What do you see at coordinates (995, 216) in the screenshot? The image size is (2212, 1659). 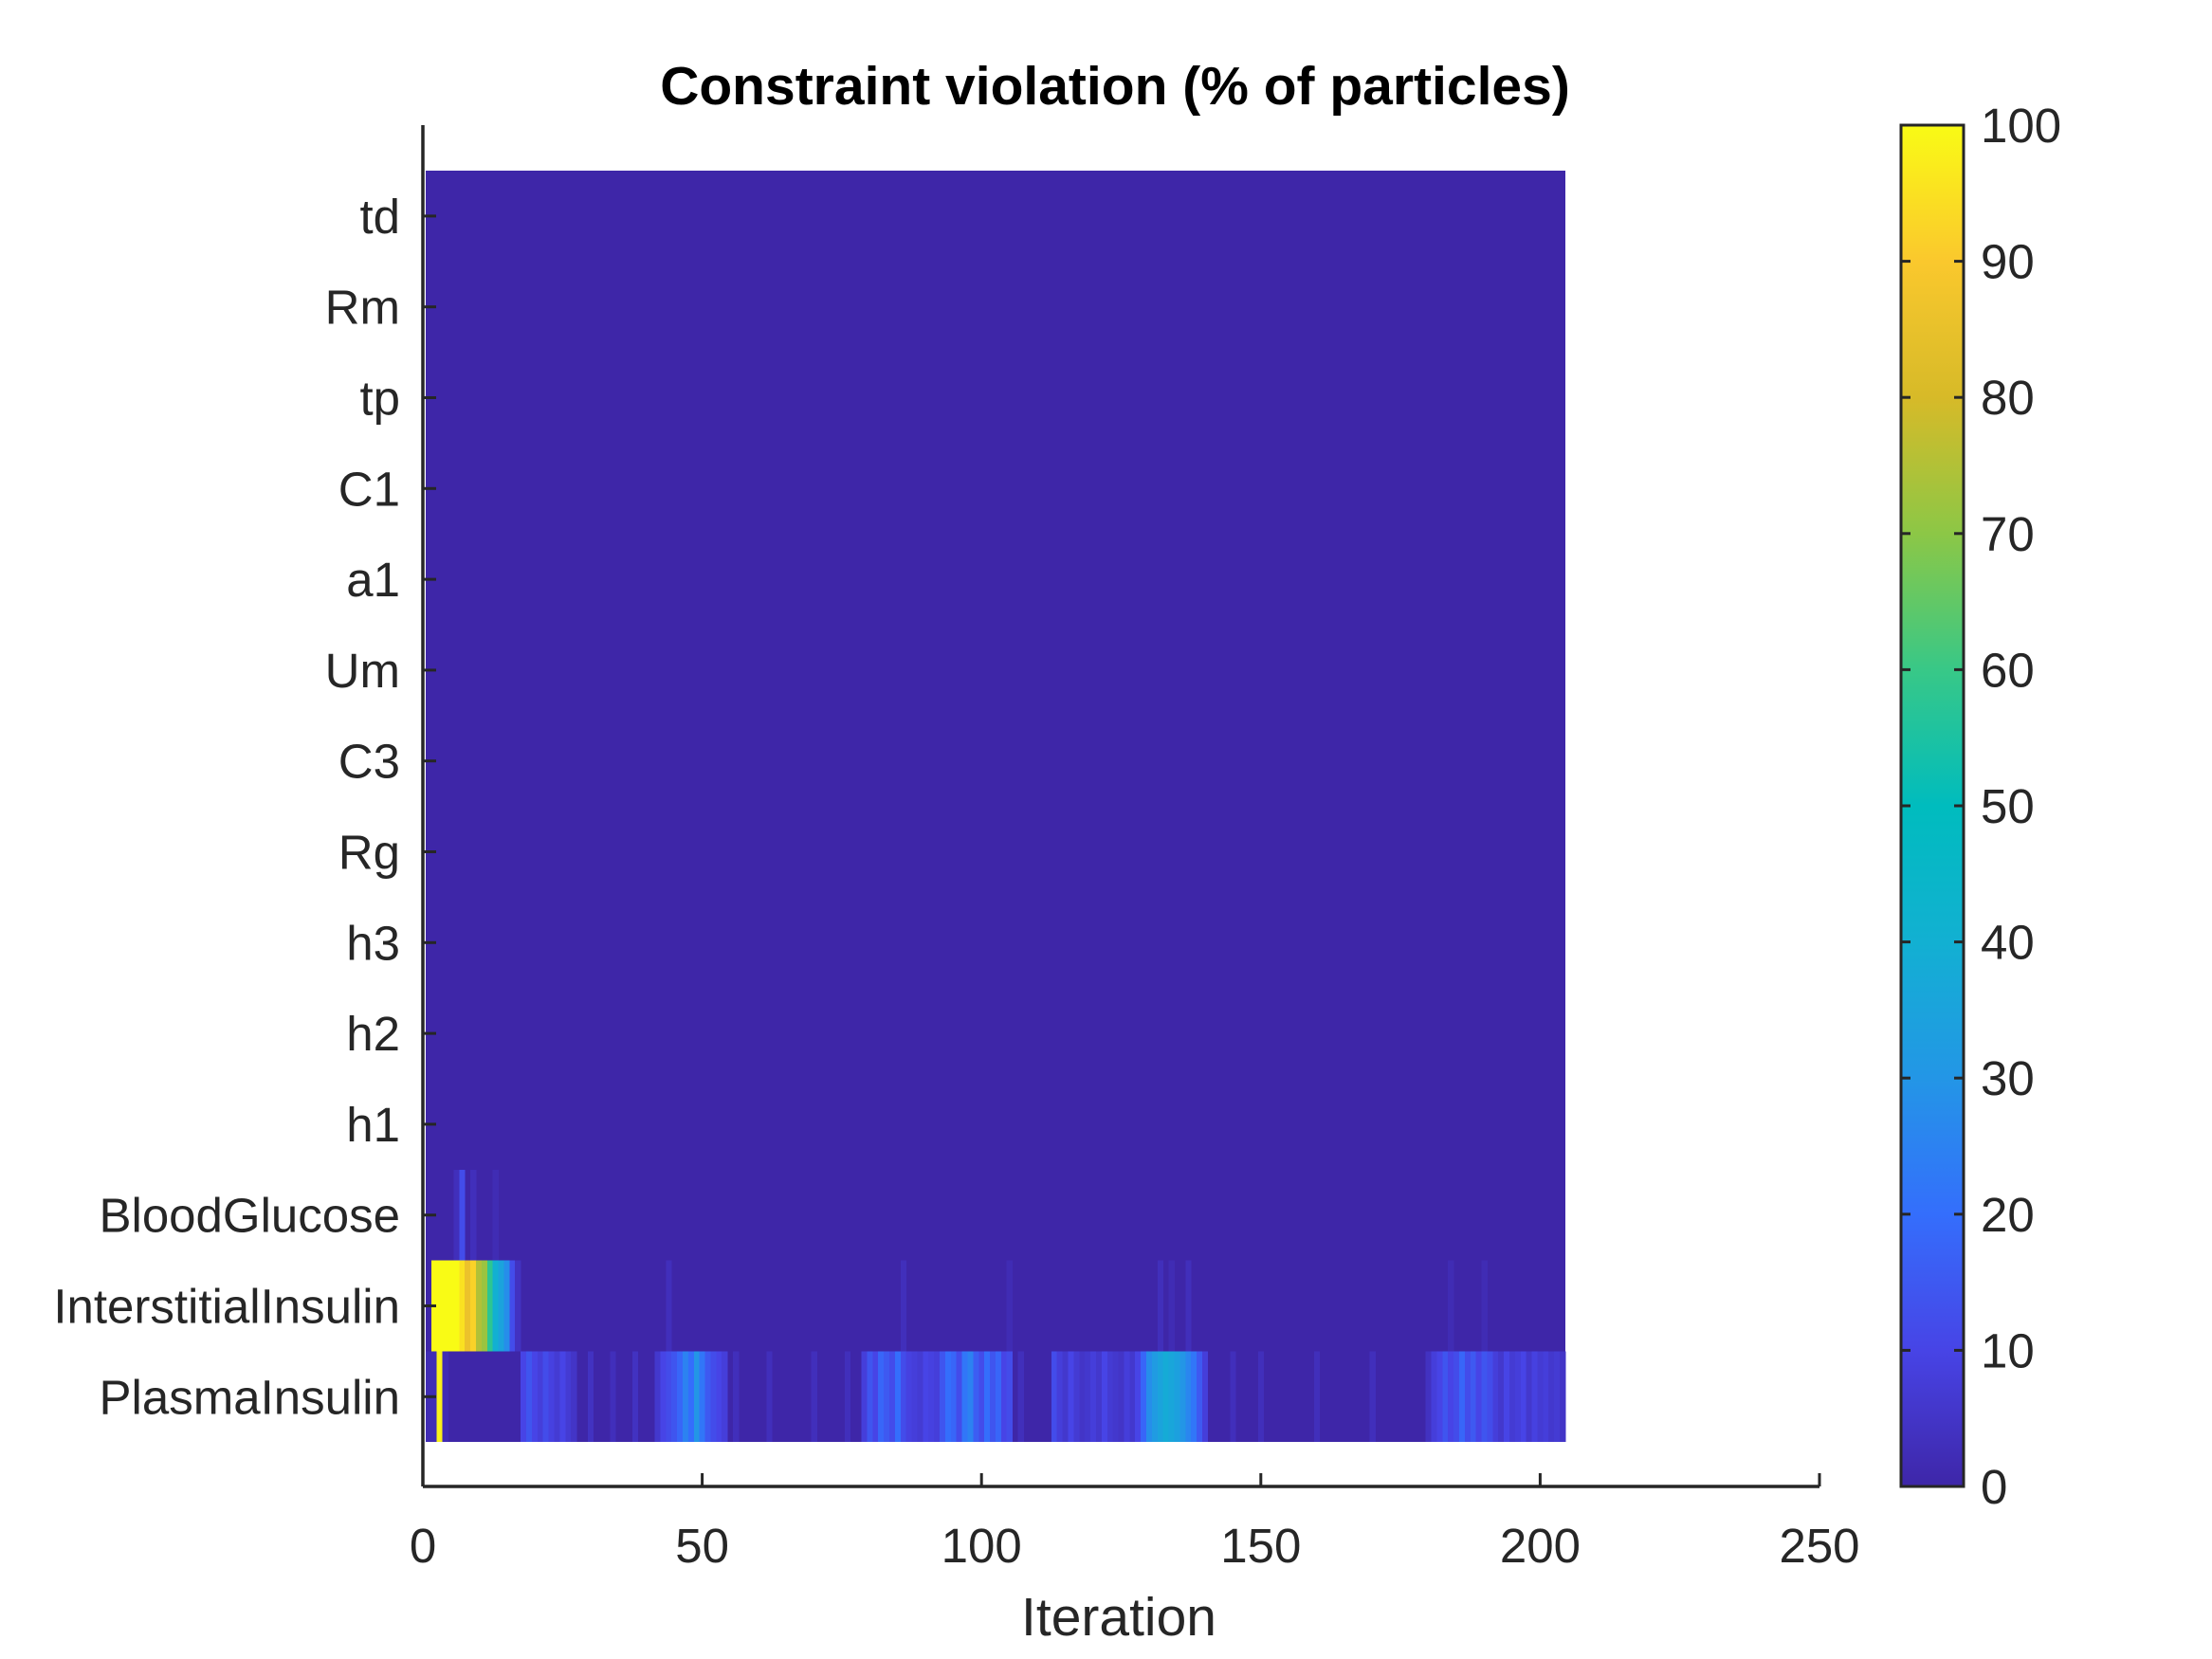 I see `heatmap-row-td` at bounding box center [995, 216].